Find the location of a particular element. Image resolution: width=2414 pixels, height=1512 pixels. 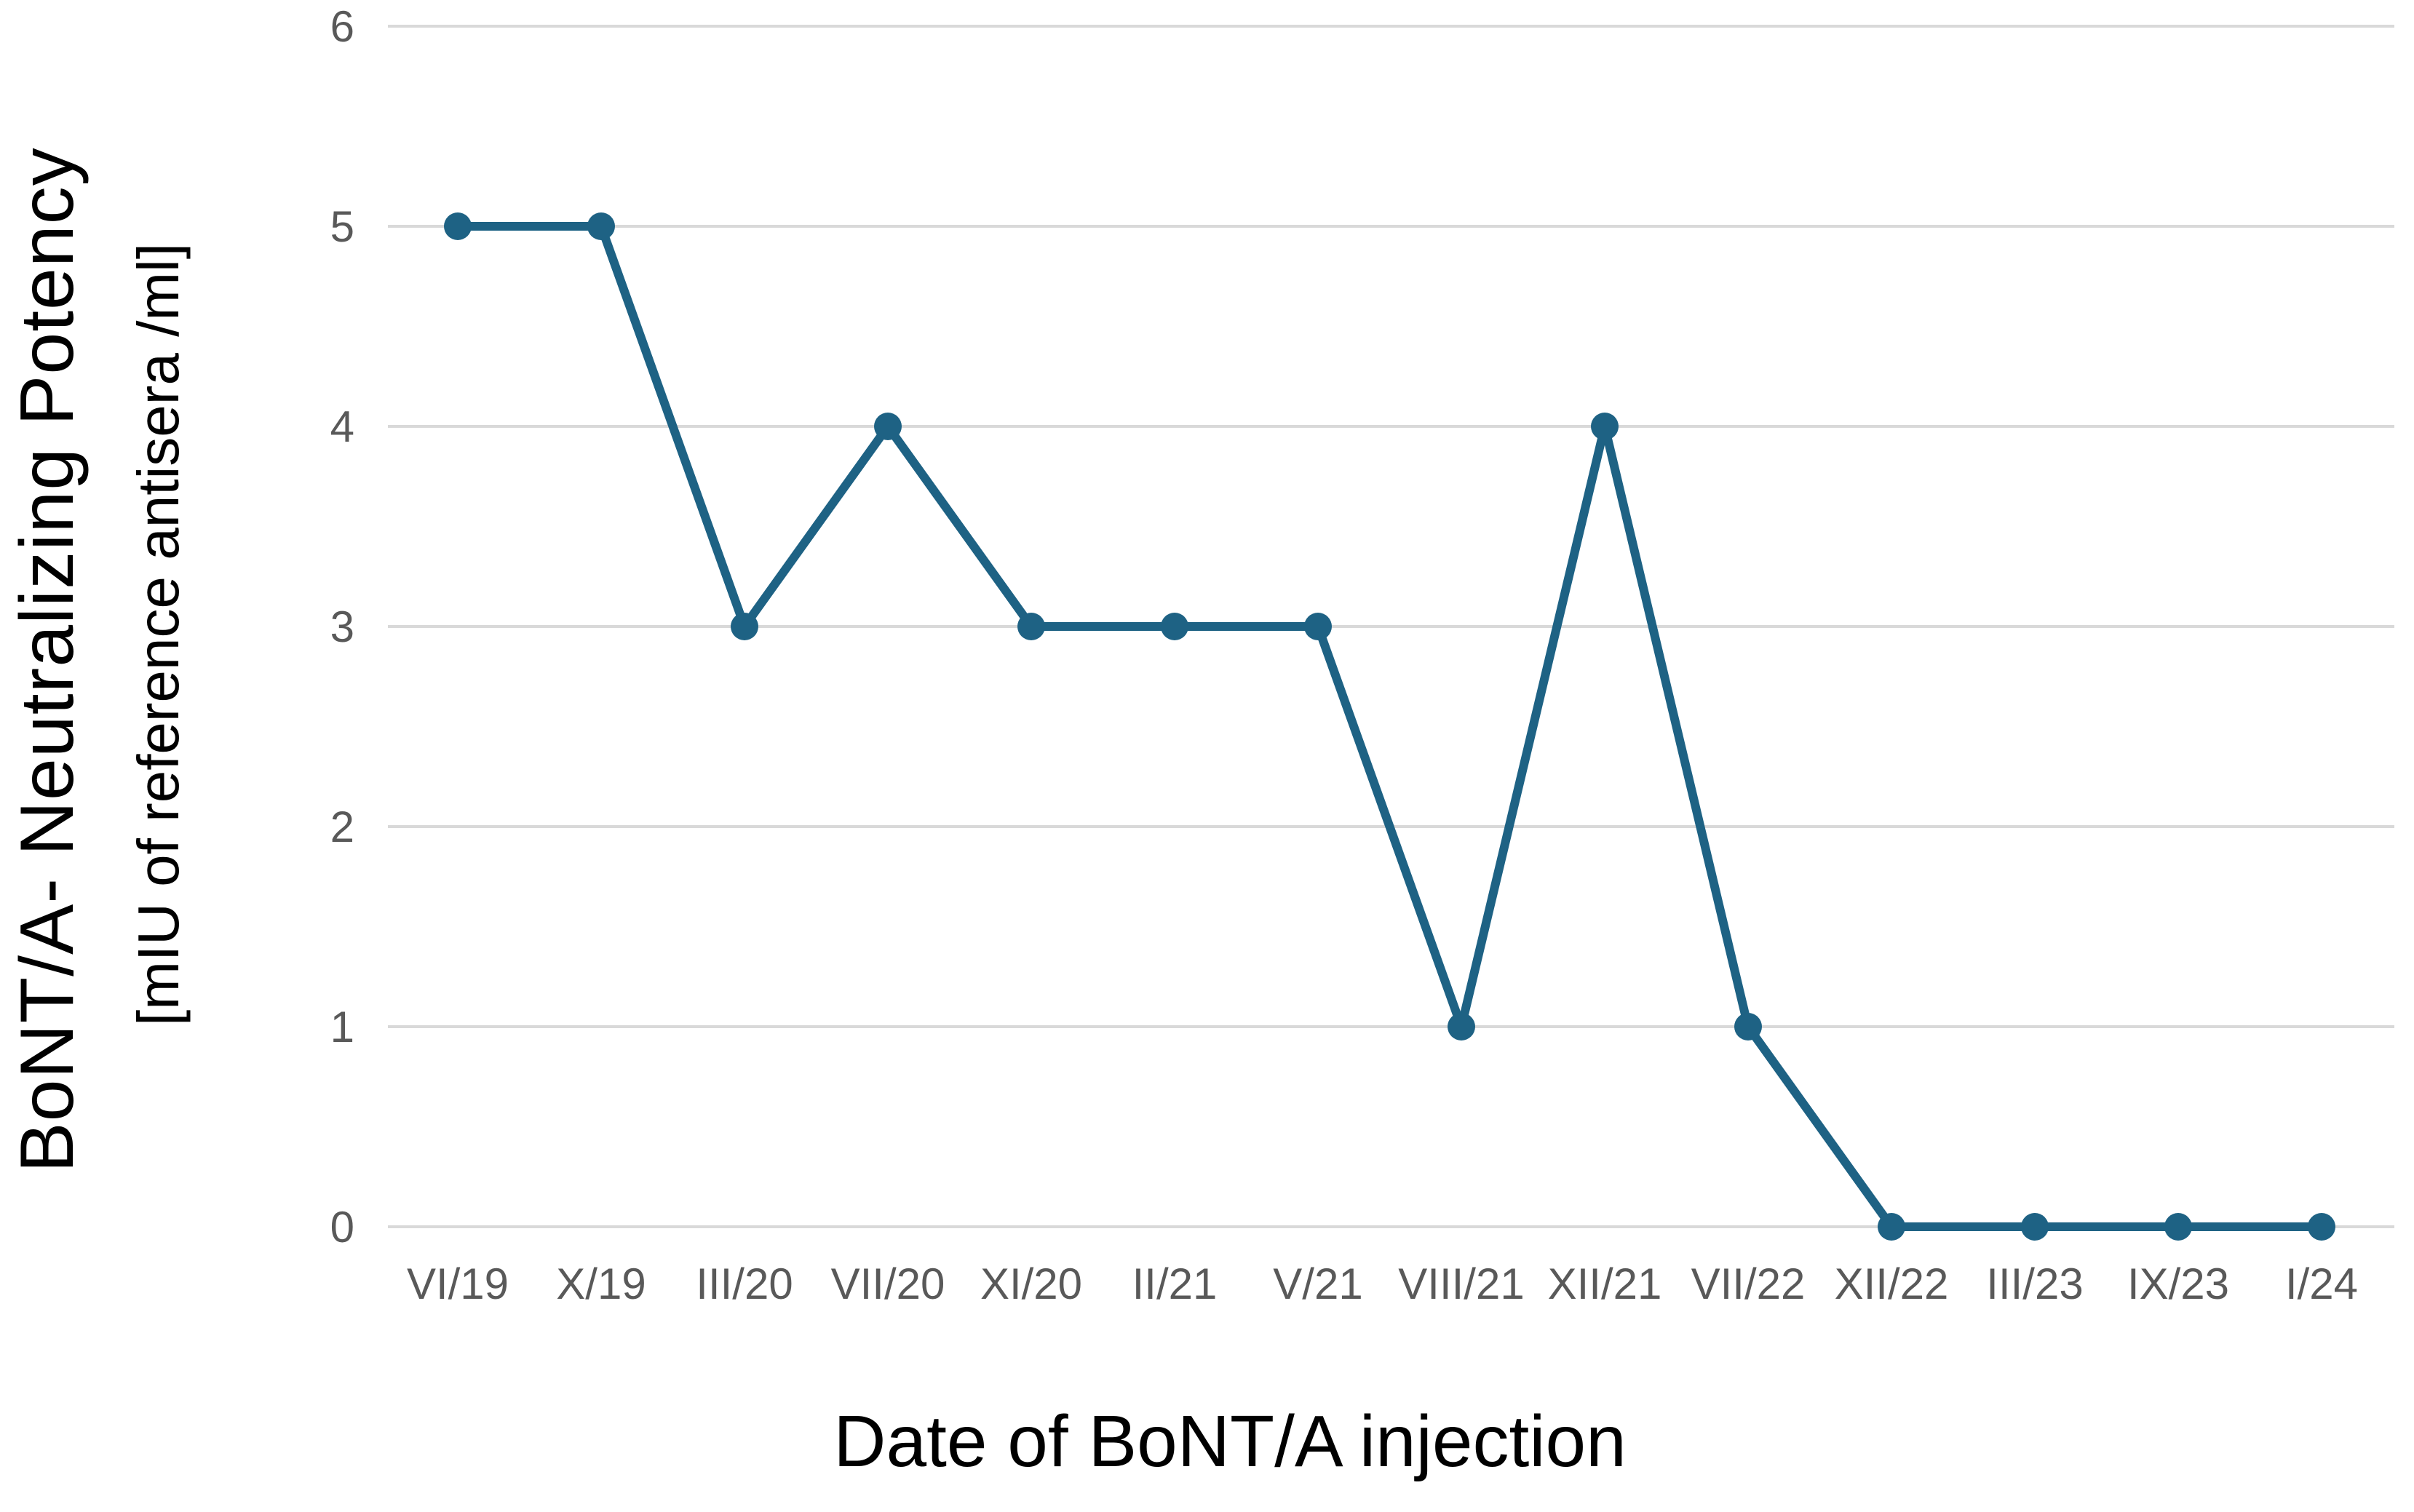

x-tick-label: I/24 is located at coordinates (2321, 1284).